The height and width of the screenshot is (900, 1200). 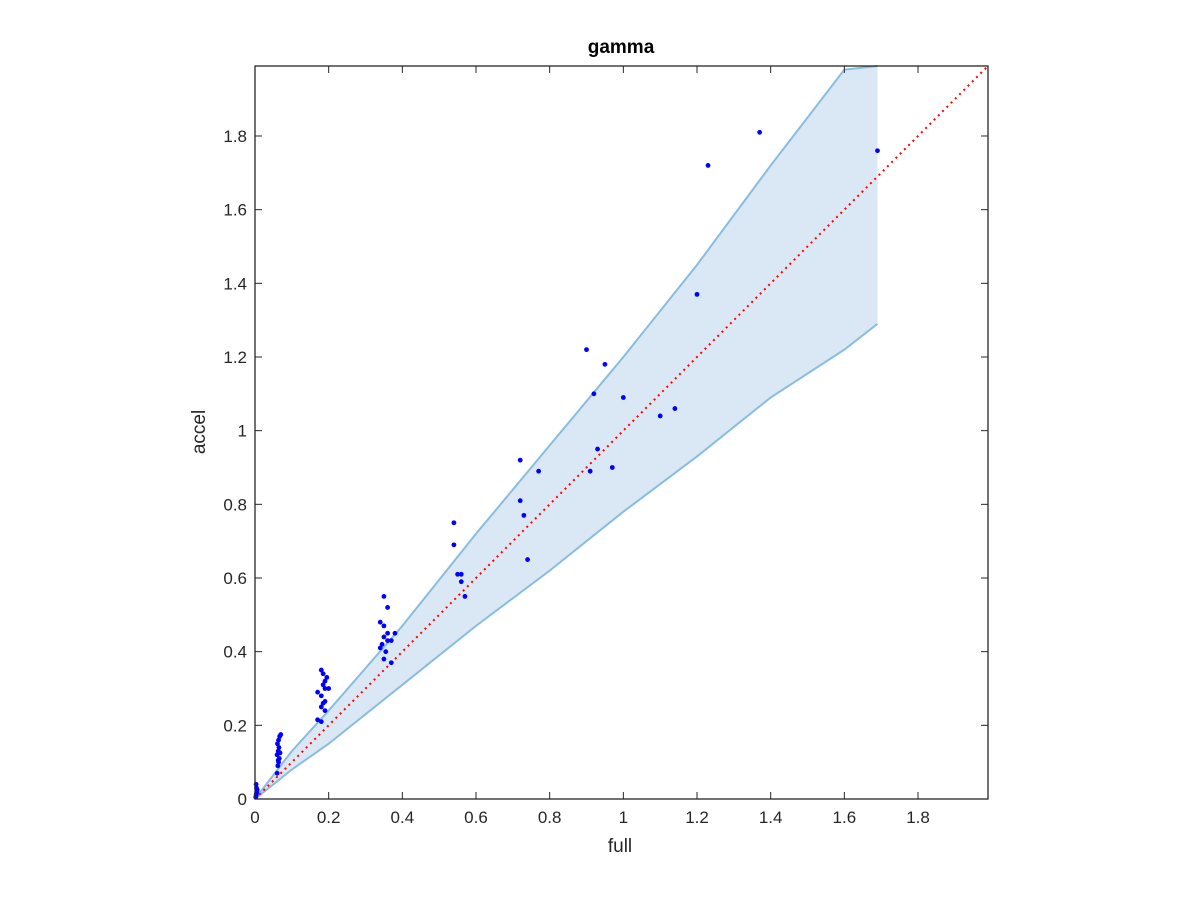 What do you see at coordinates (771, 817) in the screenshot?
I see `x-tick-label: 1.4` at bounding box center [771, 817].